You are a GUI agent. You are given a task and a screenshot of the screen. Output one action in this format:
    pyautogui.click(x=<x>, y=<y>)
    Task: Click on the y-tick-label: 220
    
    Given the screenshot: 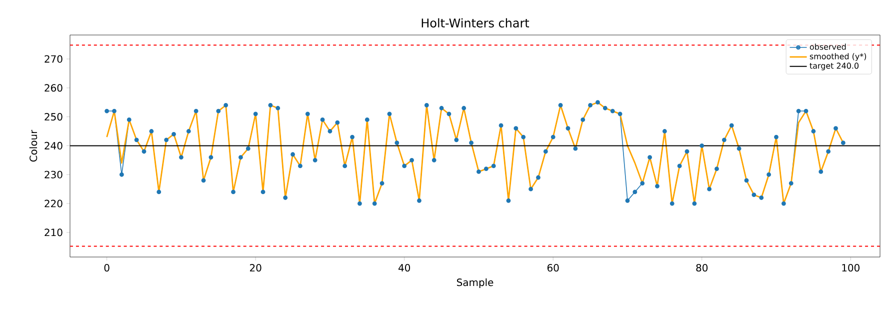 What is the action you would take?
    pyautogui.click(x=53, y=204)
    